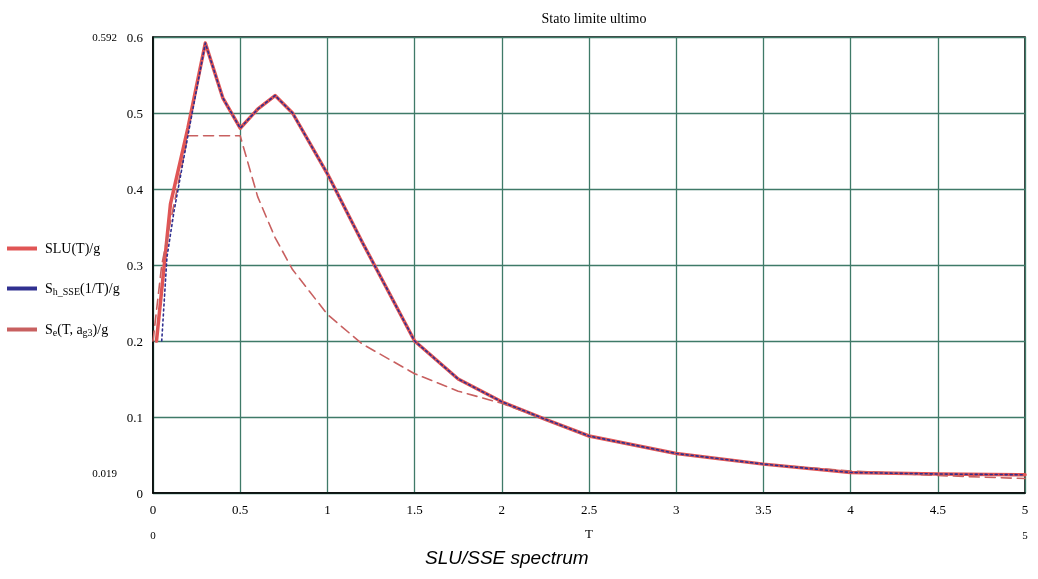 Image resolution: width=1038 pixels, height=579 pixels. What do you see at coordinates (153, 509) in the screenshot?
I see `x-tick-label: 0` at bounding box center [153, 509].